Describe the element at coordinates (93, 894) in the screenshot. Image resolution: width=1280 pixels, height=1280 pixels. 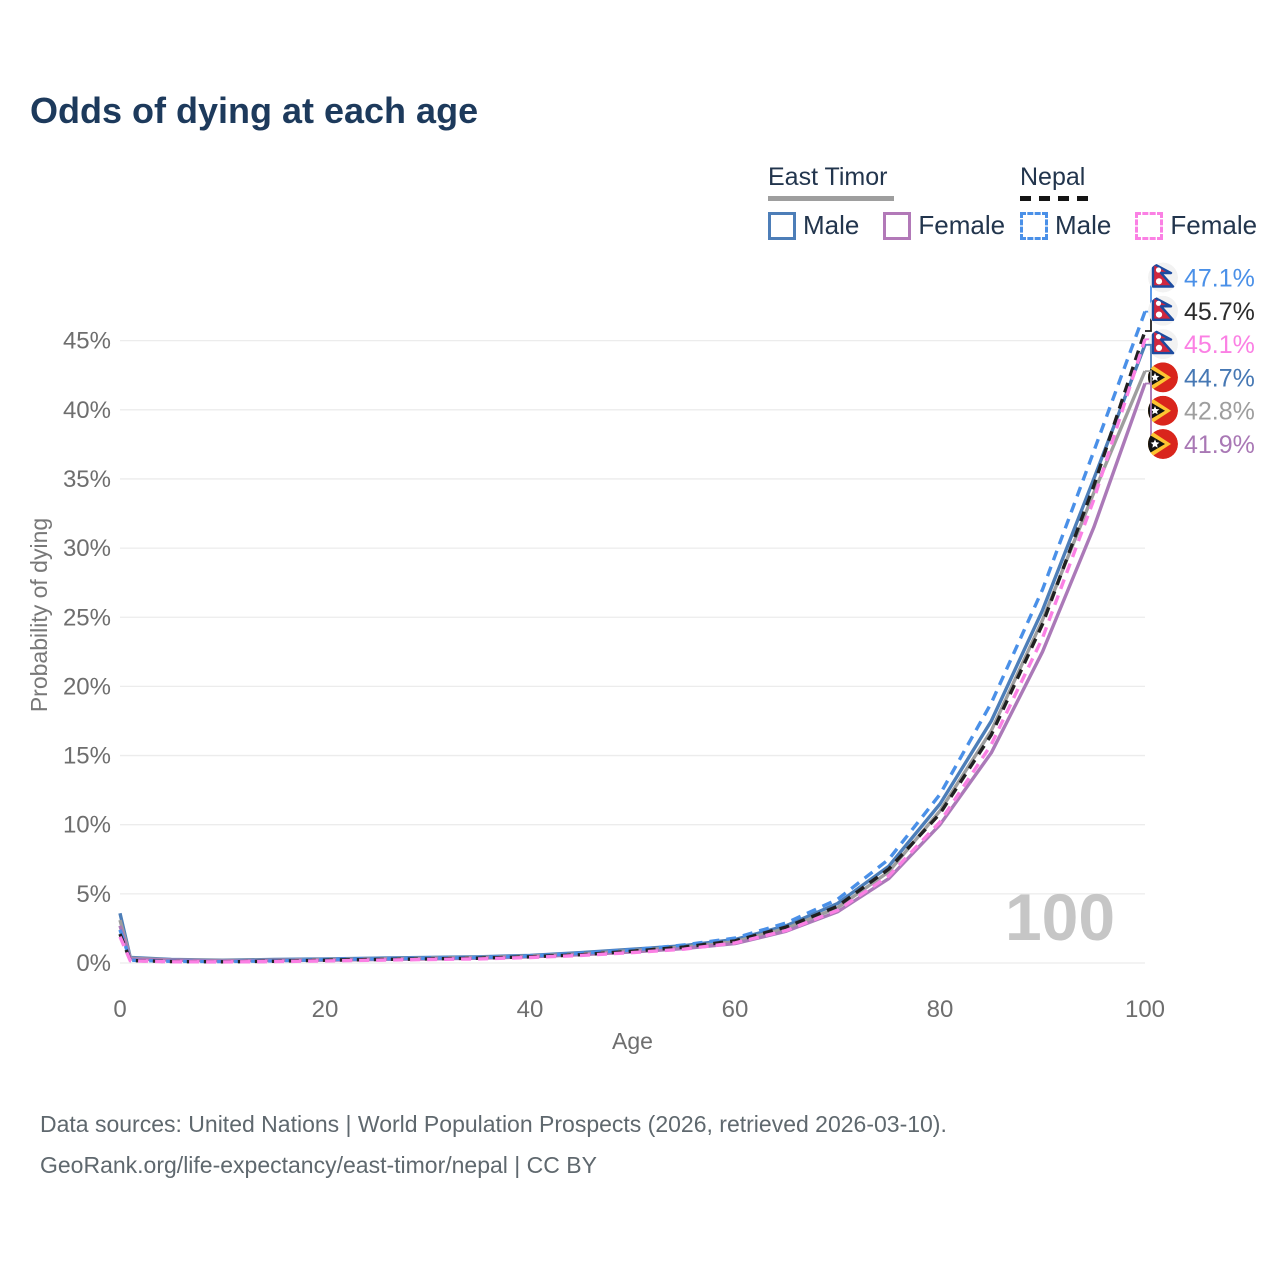
I see `y-tick-label: 5%` at that location.